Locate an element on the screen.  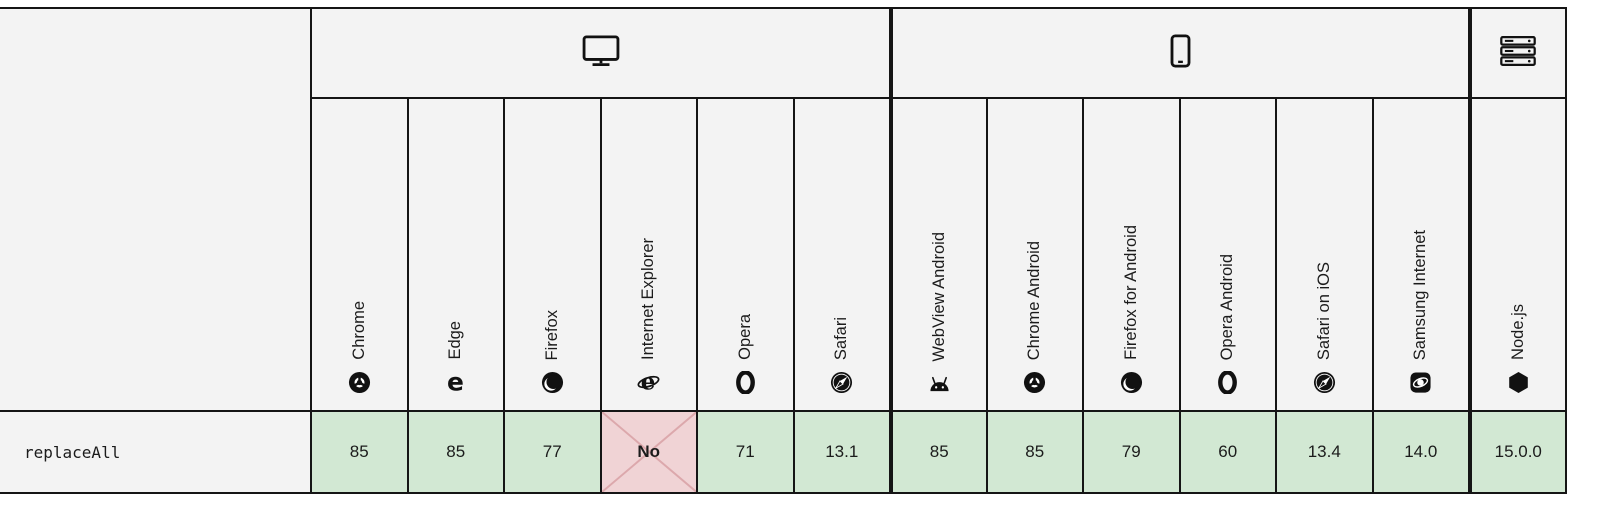
nodejs-icon is located at coordinates (1518, 382).